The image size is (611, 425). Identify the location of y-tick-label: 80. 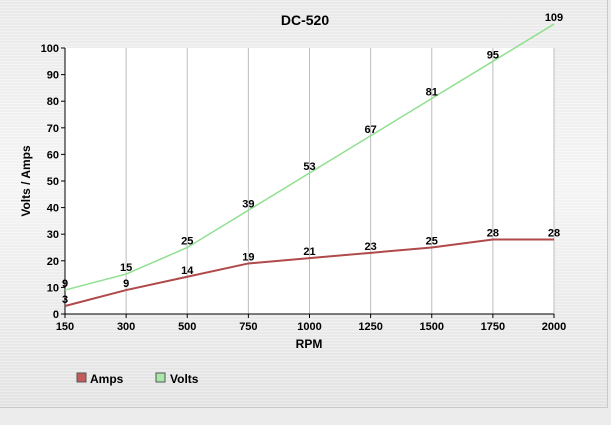
(53, 102).